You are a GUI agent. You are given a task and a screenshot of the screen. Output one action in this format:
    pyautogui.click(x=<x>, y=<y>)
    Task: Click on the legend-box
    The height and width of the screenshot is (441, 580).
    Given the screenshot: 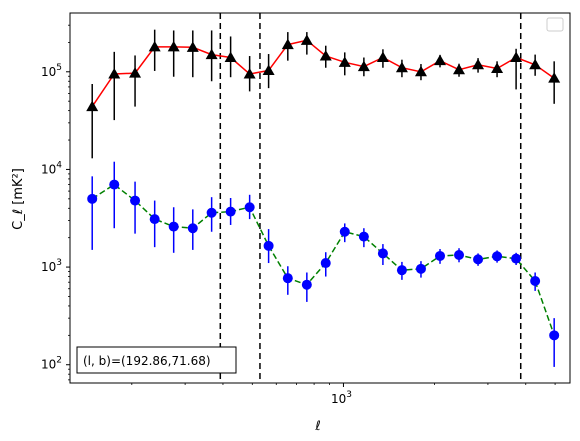 What is the action you would take?
    pyautogui.click(x=555, y=24)
    